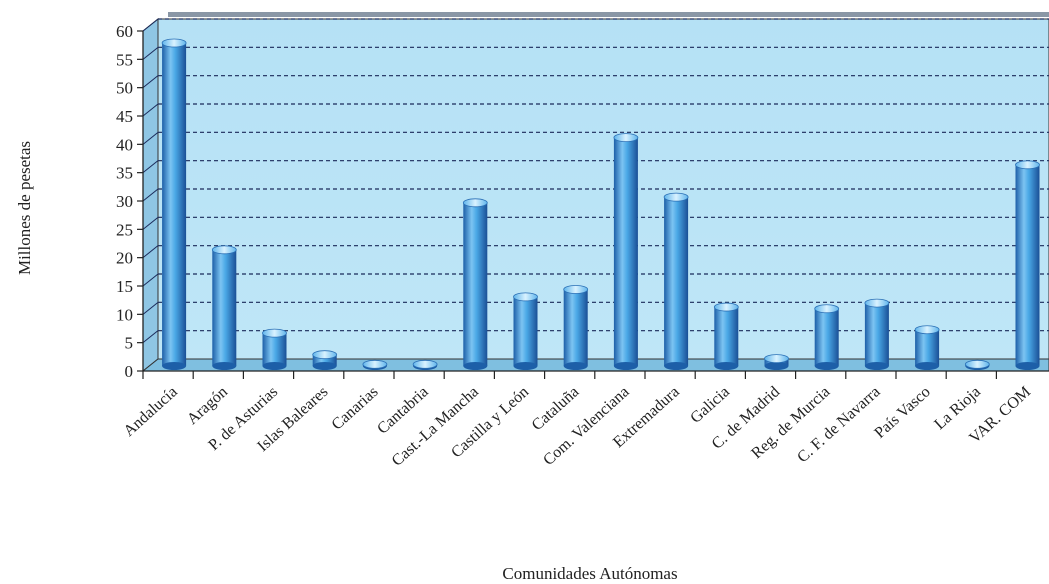 The height and width of the screenshot is (584, 1049). What do you see at coordinates (124, 116) in the screenshot?
I see `y-tick-label: 45` at bounding box center [124, 116].